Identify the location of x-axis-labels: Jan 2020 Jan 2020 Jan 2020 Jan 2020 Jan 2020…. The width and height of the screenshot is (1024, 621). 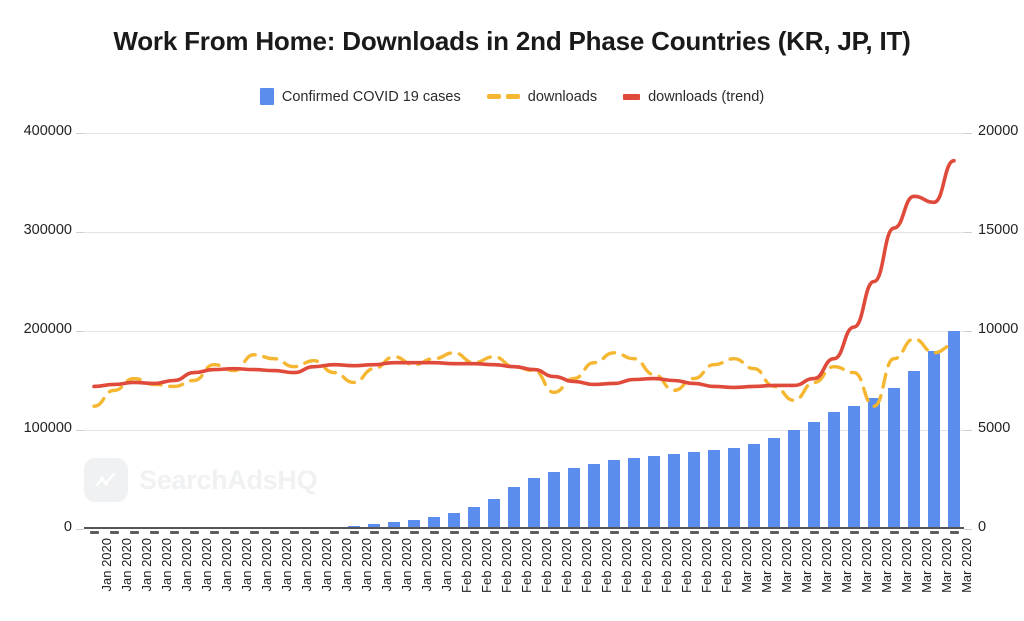
(529, 578).